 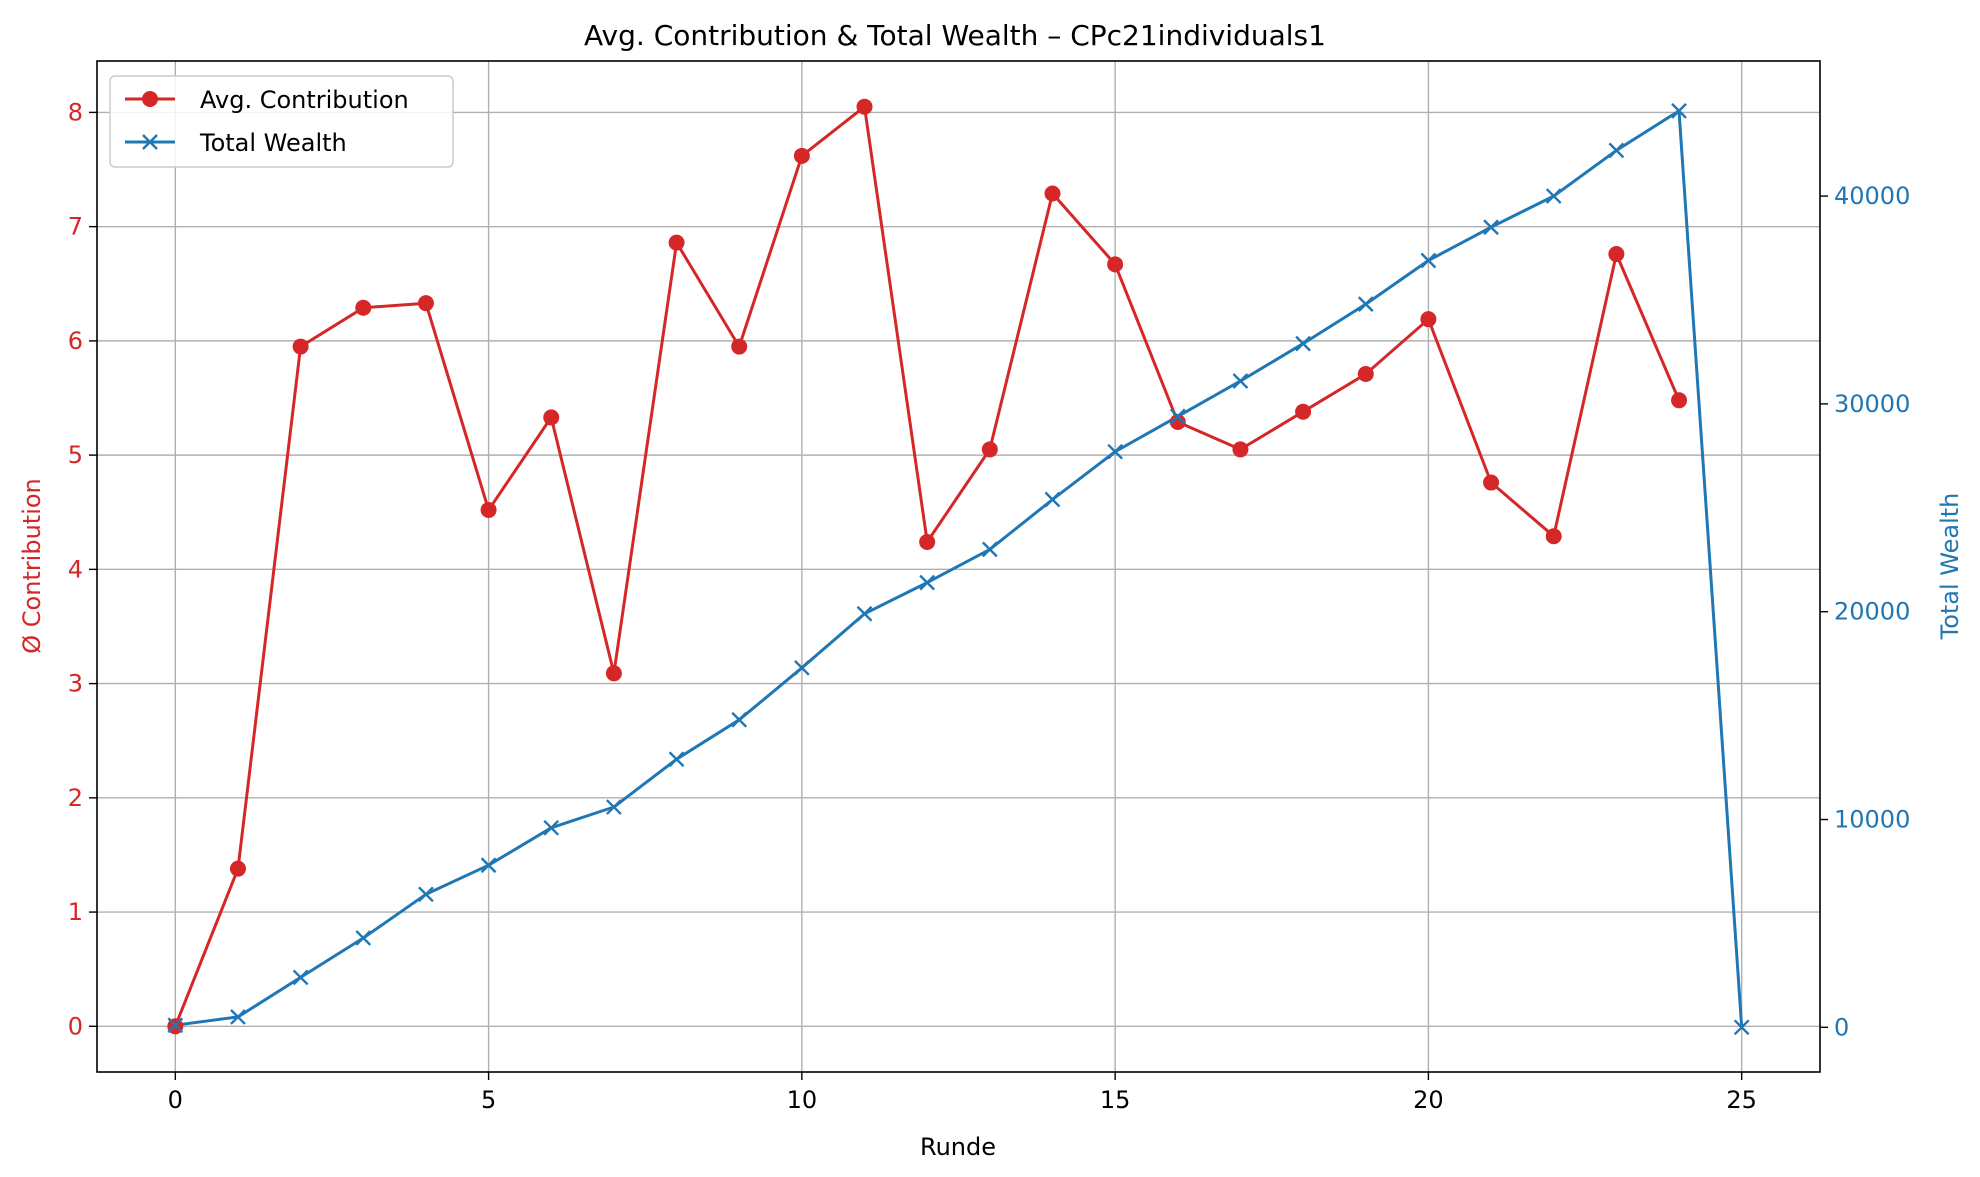 I want to click on y-right-tick-label: 40000, so click(x=1872, y=196).